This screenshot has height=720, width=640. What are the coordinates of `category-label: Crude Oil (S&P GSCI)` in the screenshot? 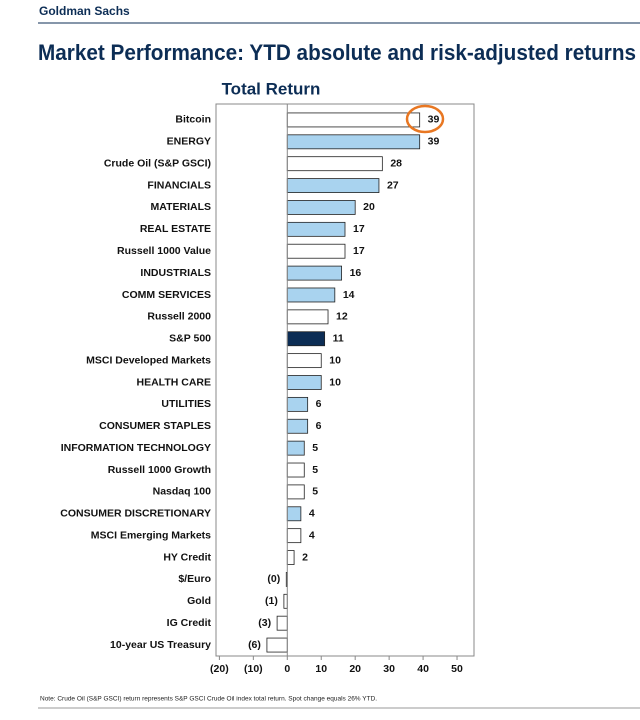 It's located at (157, 163).